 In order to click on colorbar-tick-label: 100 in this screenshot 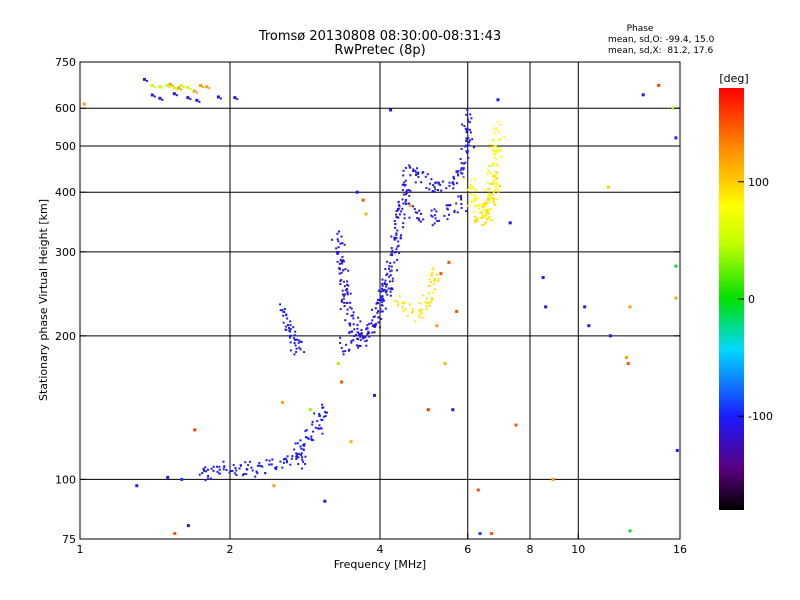, I will do `click(758, 182)`.